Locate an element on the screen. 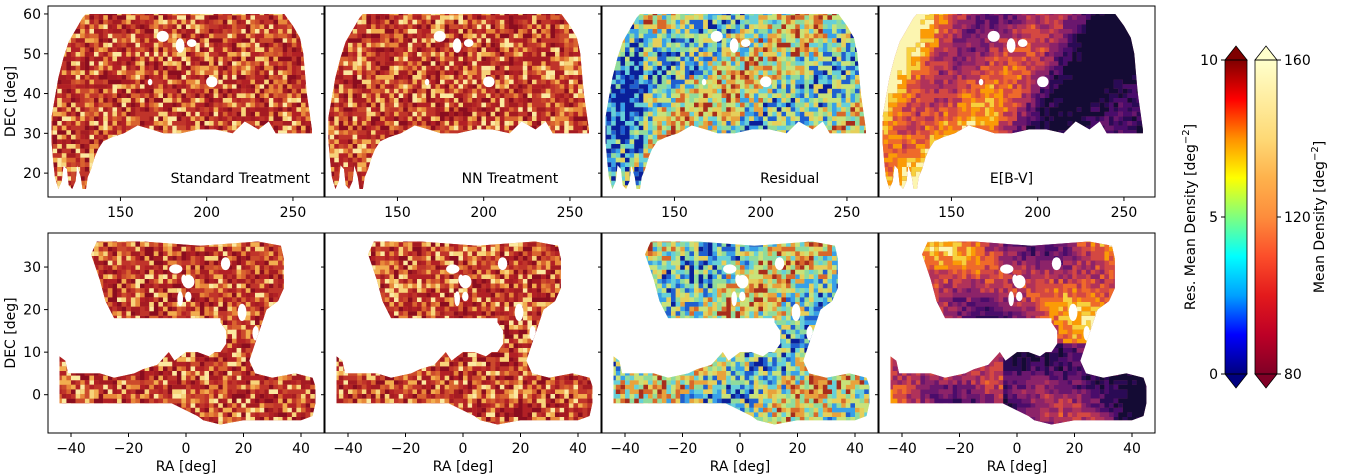 Image resolution: width=1352 pixels, height=476 pixels. colorbar-mean-density: 80 120 160 Mean Density [deg−2] is located at coordinates (1291, 217).